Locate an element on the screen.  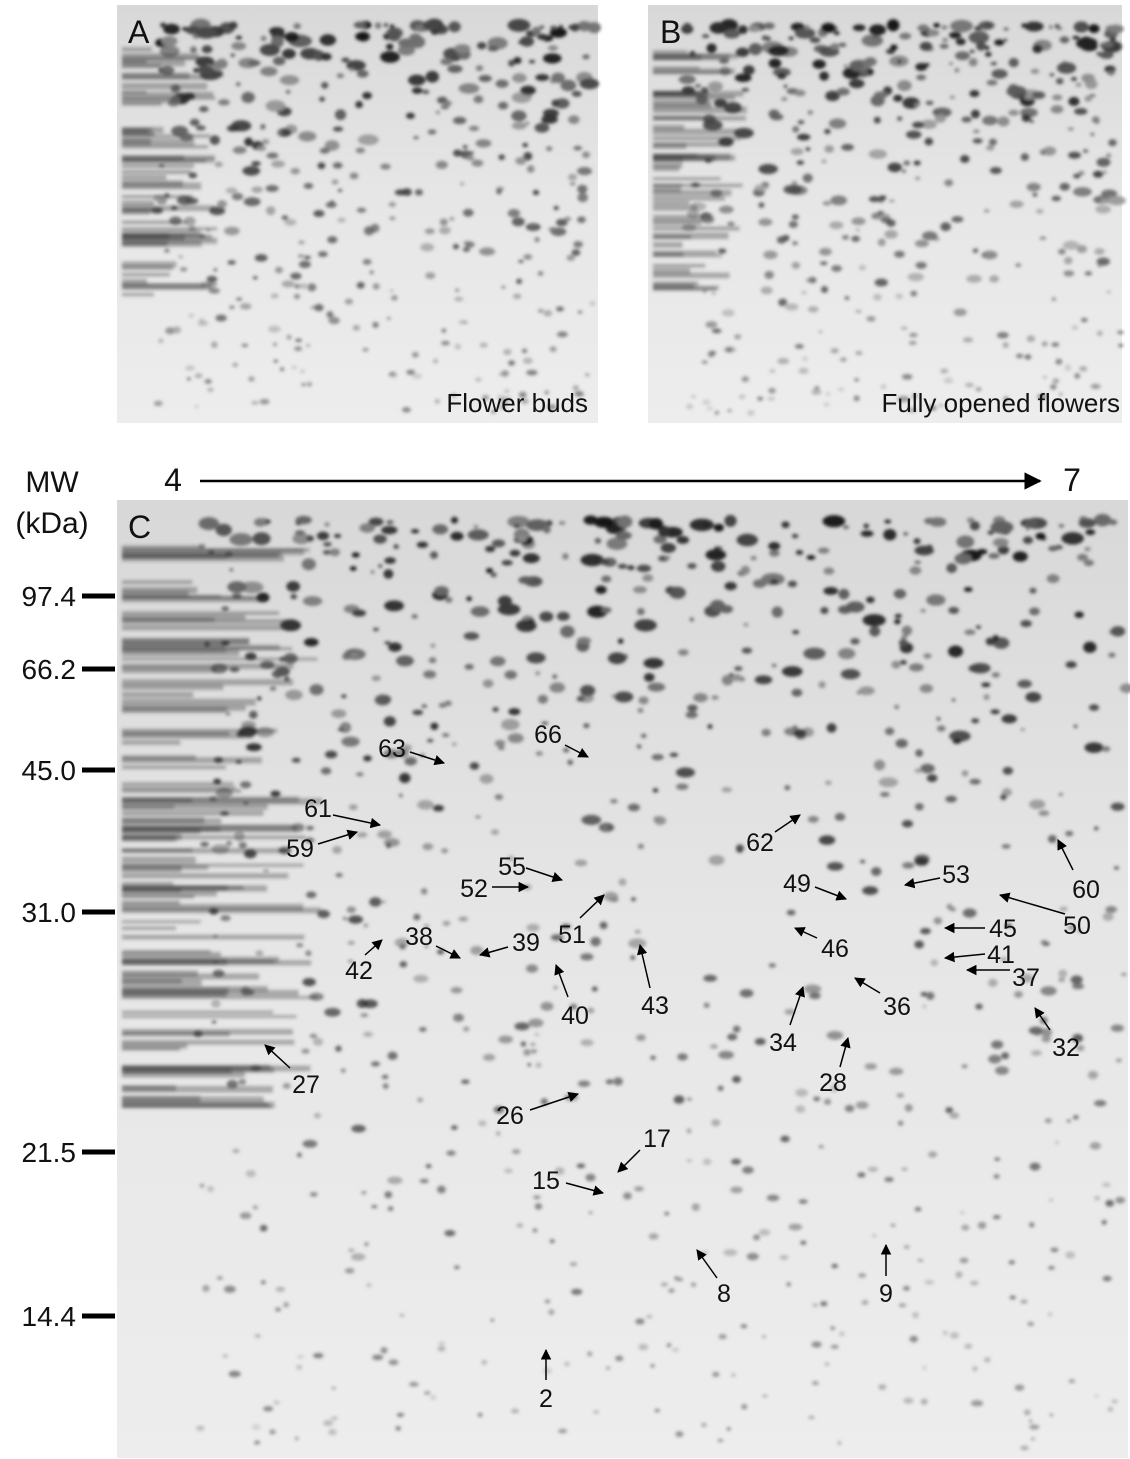
gel-spots is located at coordinates (361, 216).